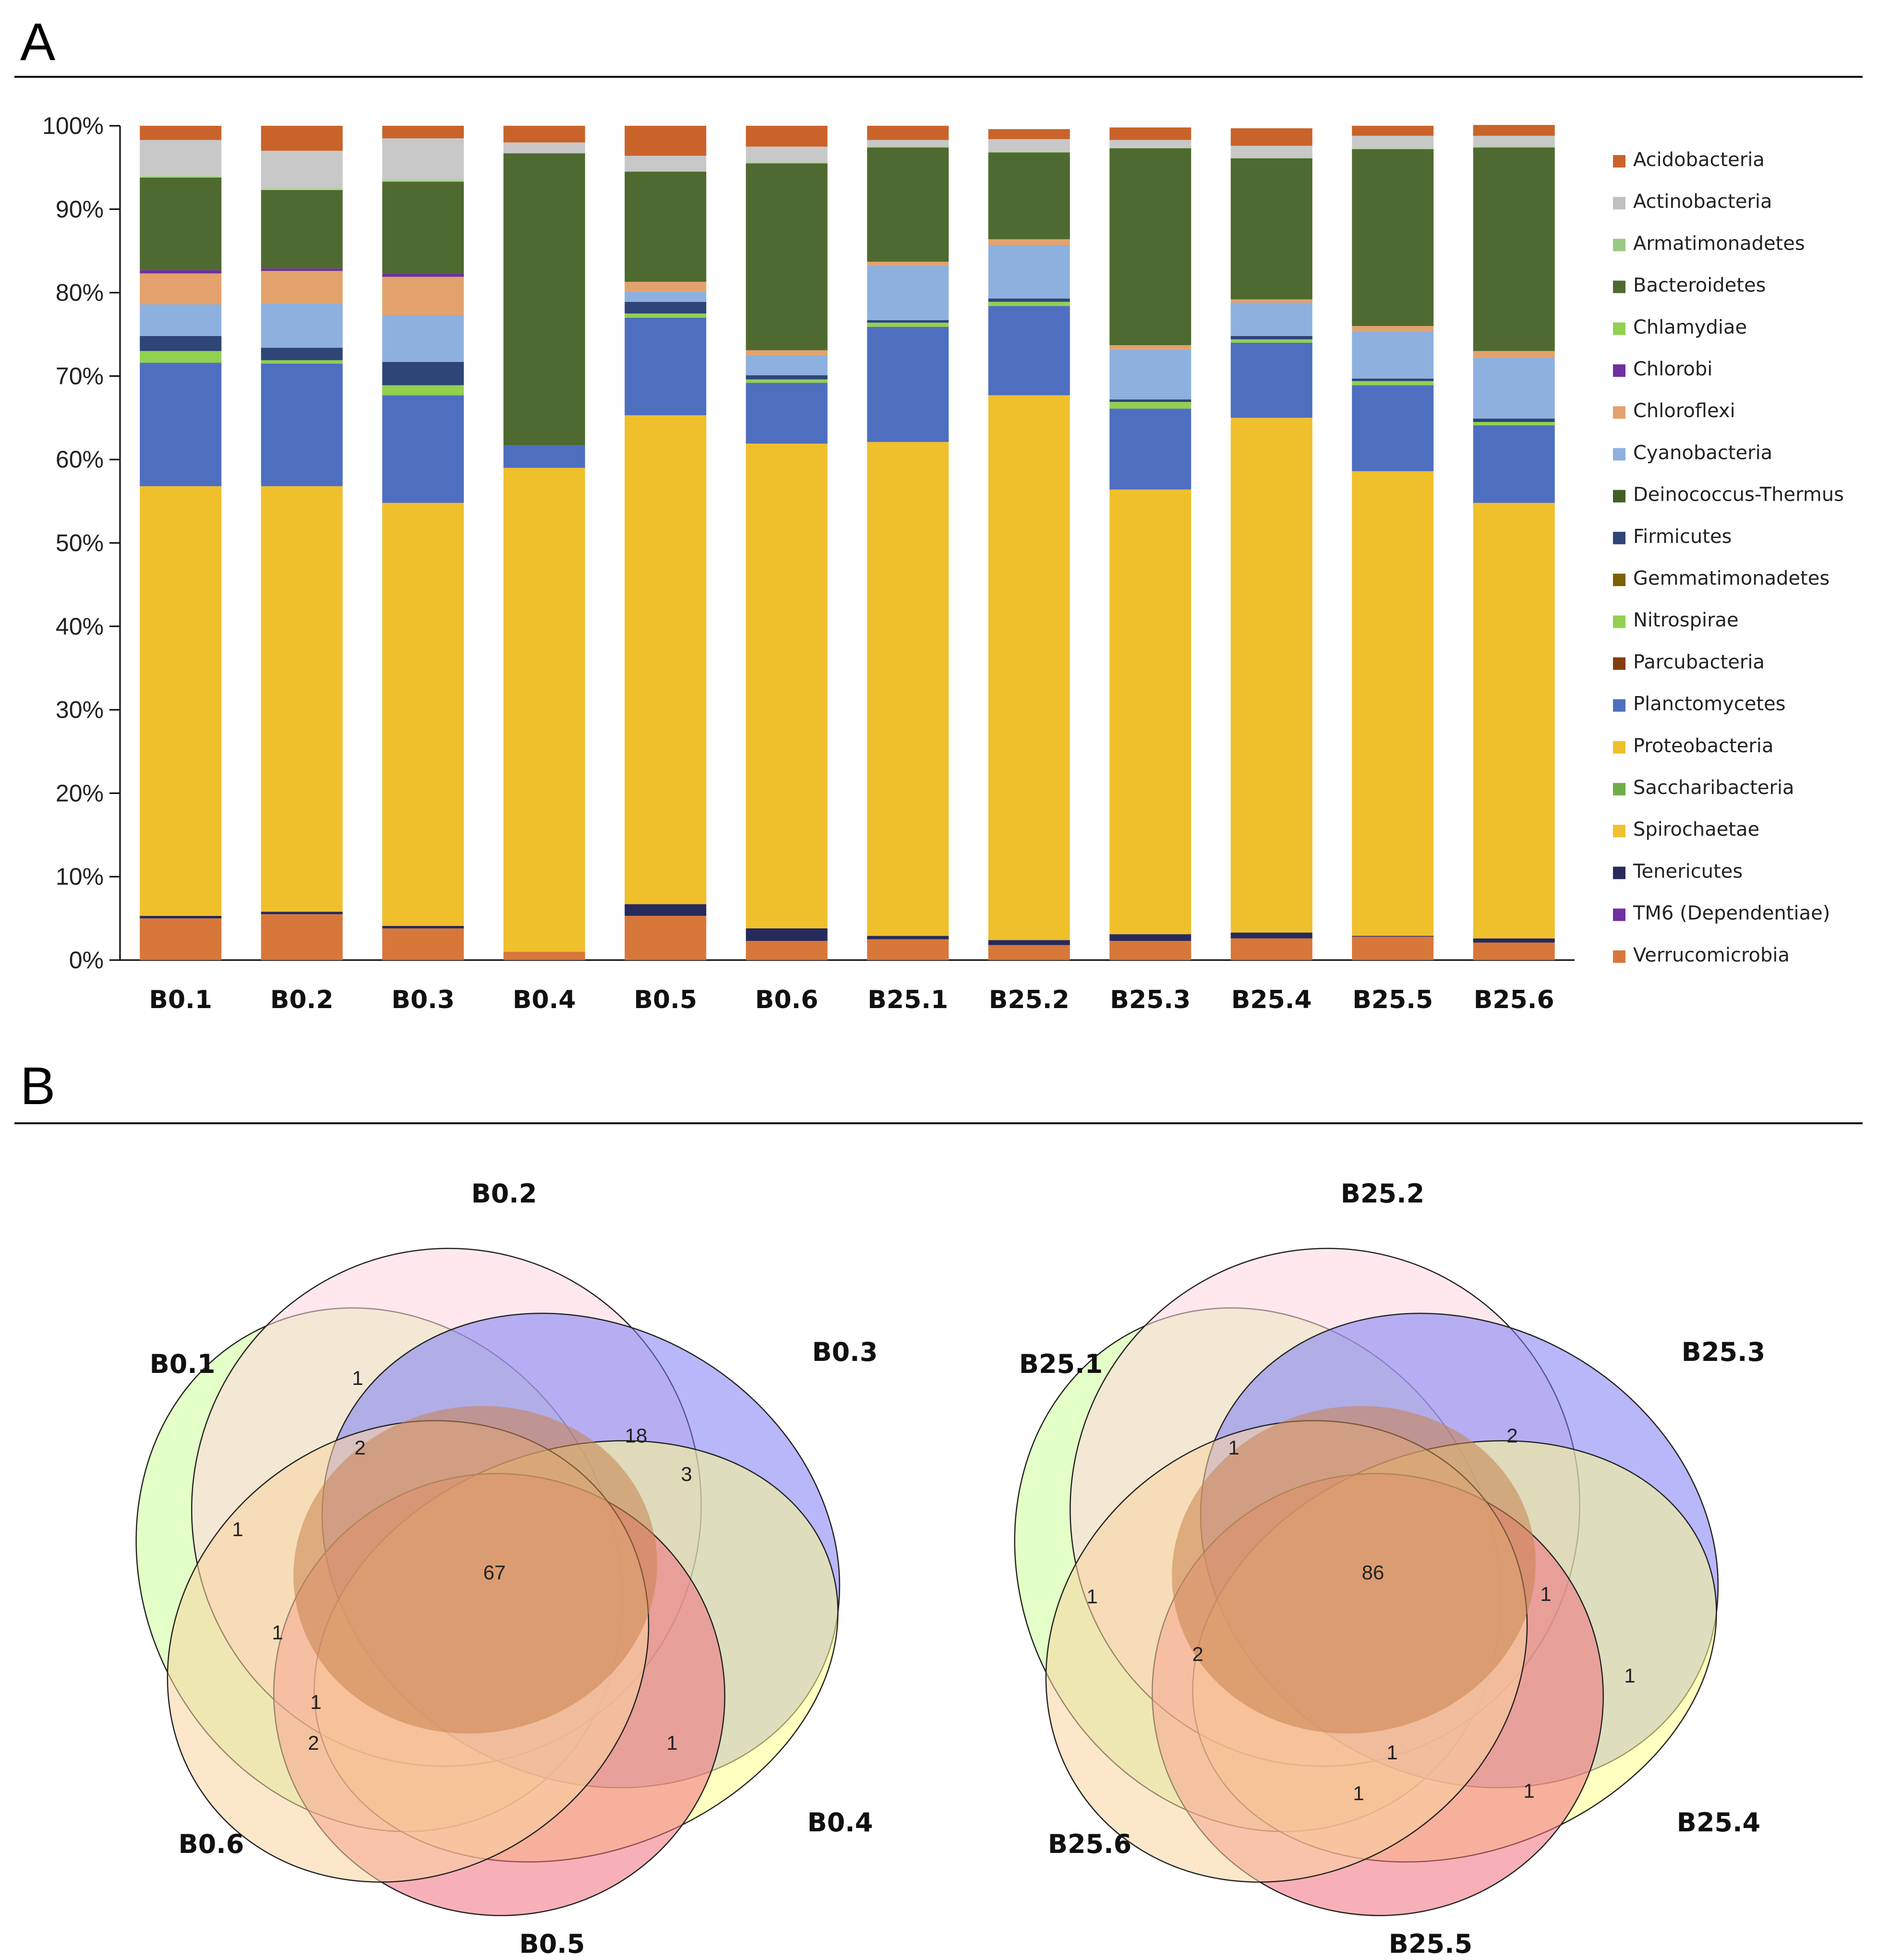  What do you see at coordinates (552, 1944) in the screenshot?
I see `venn-set-label: B0.5` at bounding box center [552, 1944].